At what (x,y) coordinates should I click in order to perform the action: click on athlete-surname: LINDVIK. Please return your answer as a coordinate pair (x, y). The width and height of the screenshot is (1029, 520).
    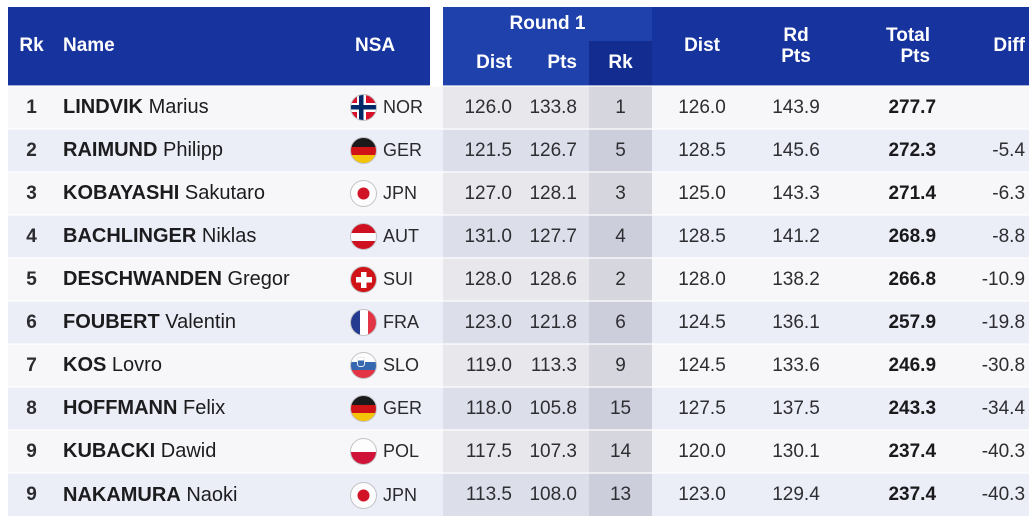
    Looking at the image, I should click on (103, 107).